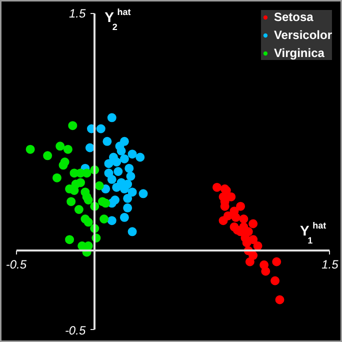  Describe the element at coordinates (313, 233) in the screenshot. I see `x-axis-title: Y1hat` at that location.